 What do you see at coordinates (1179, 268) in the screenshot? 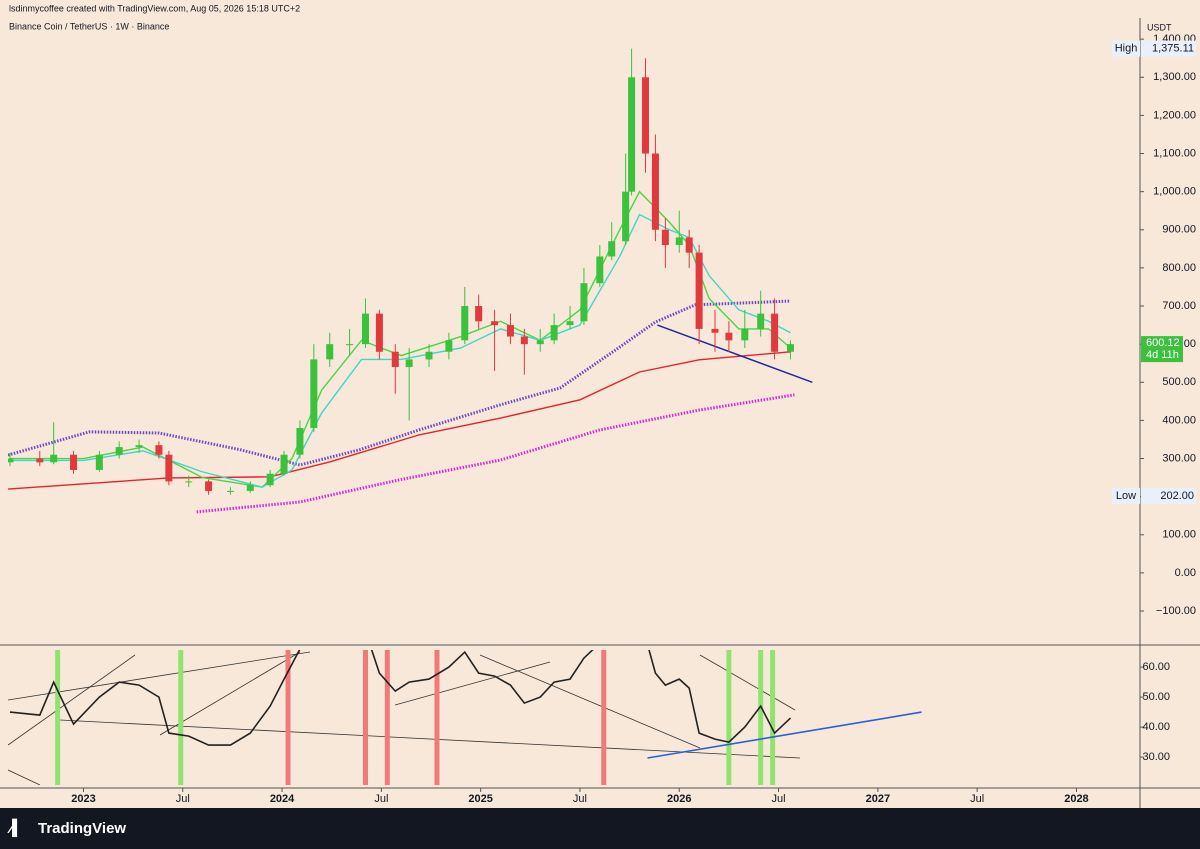
I see `y-tick-label: 800.00` at bounding box center [1179, 268].